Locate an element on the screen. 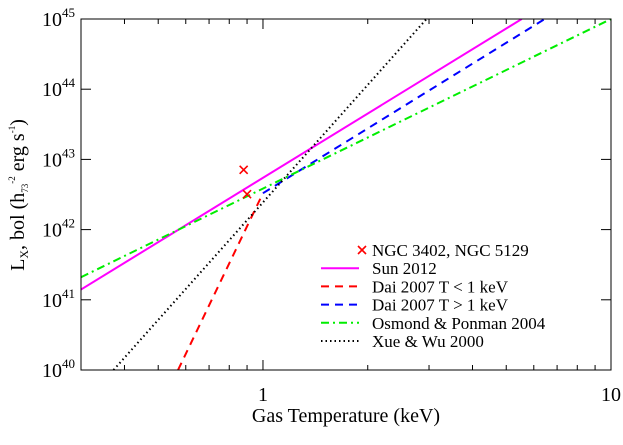 This screenshot has width=623, height=445. y-tick-exp: 44 is located at coordinates (69, 82).